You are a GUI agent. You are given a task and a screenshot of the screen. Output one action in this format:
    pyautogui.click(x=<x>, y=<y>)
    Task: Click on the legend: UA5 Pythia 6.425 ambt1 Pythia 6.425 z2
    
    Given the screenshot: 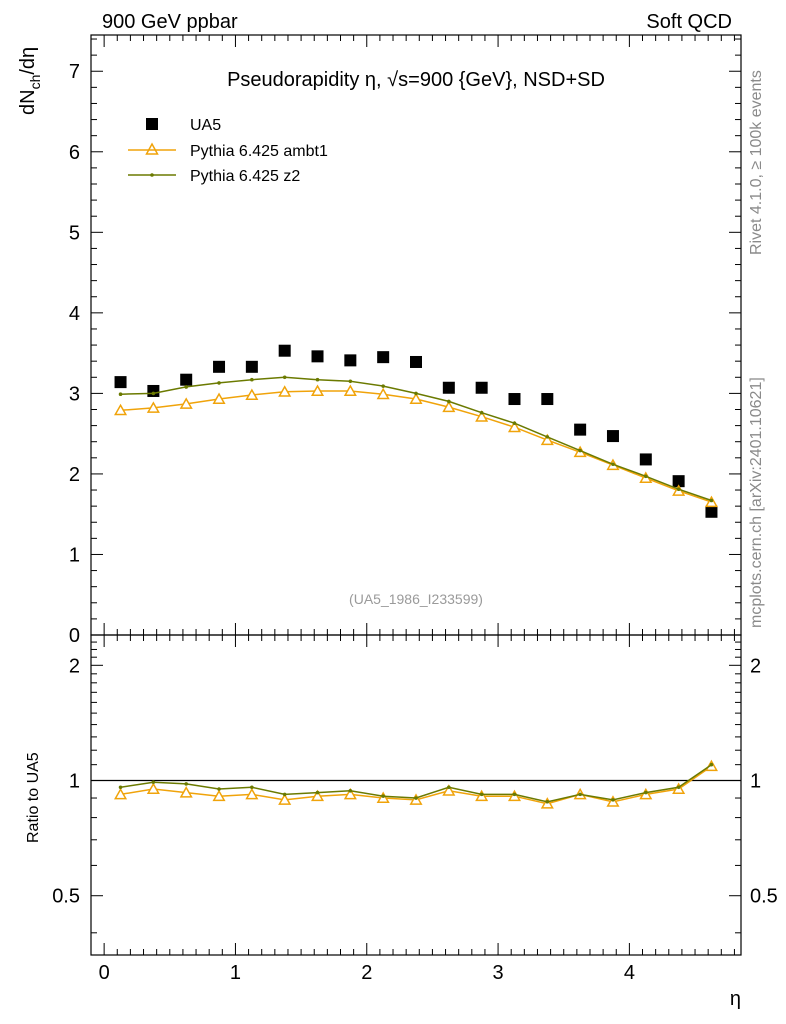 What is the action you would take?
    pyautogui.click(x=228, y=151)
    